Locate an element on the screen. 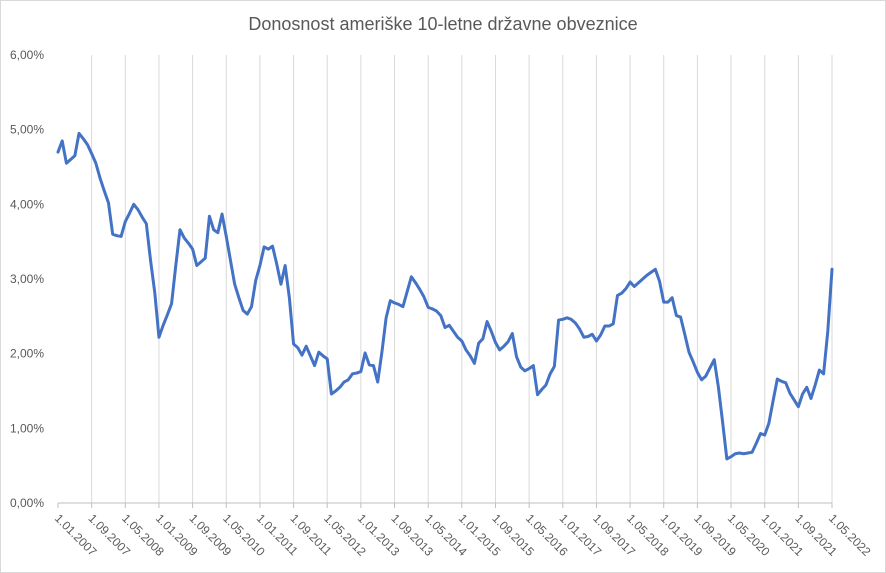 The height and width of the screenshot is (573, 886). y-tick-label: 6,00% is located at coordinates (27, 55).